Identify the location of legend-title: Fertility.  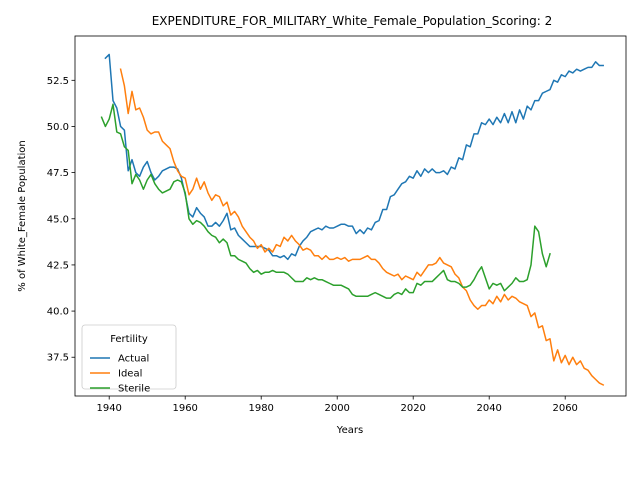
(129, 339).